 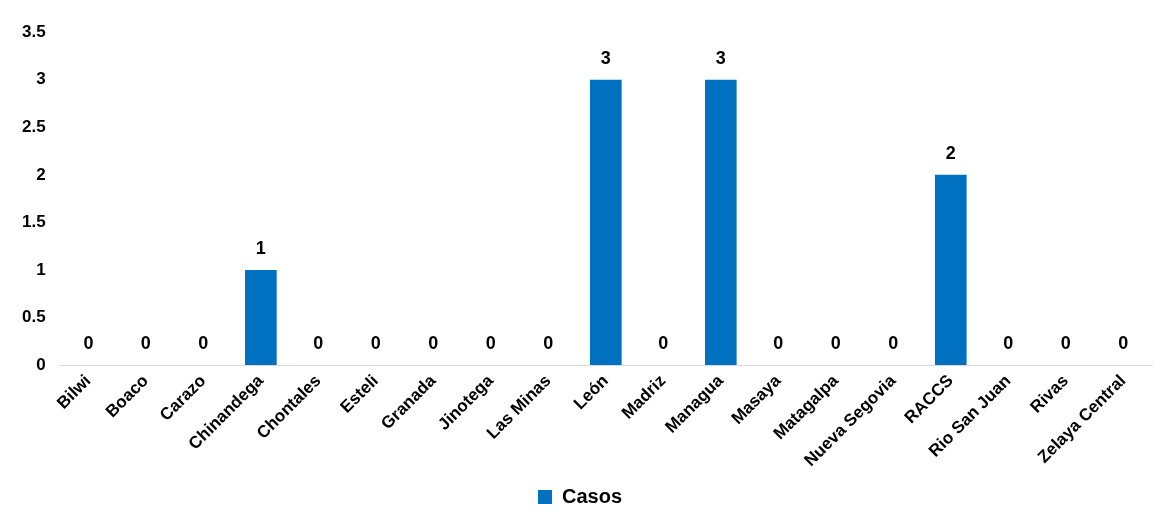 What do you see at coordinates (33, 31) in the screenshot?
I see `y-tick-label: 3.5` at bounding box center [33, 31].